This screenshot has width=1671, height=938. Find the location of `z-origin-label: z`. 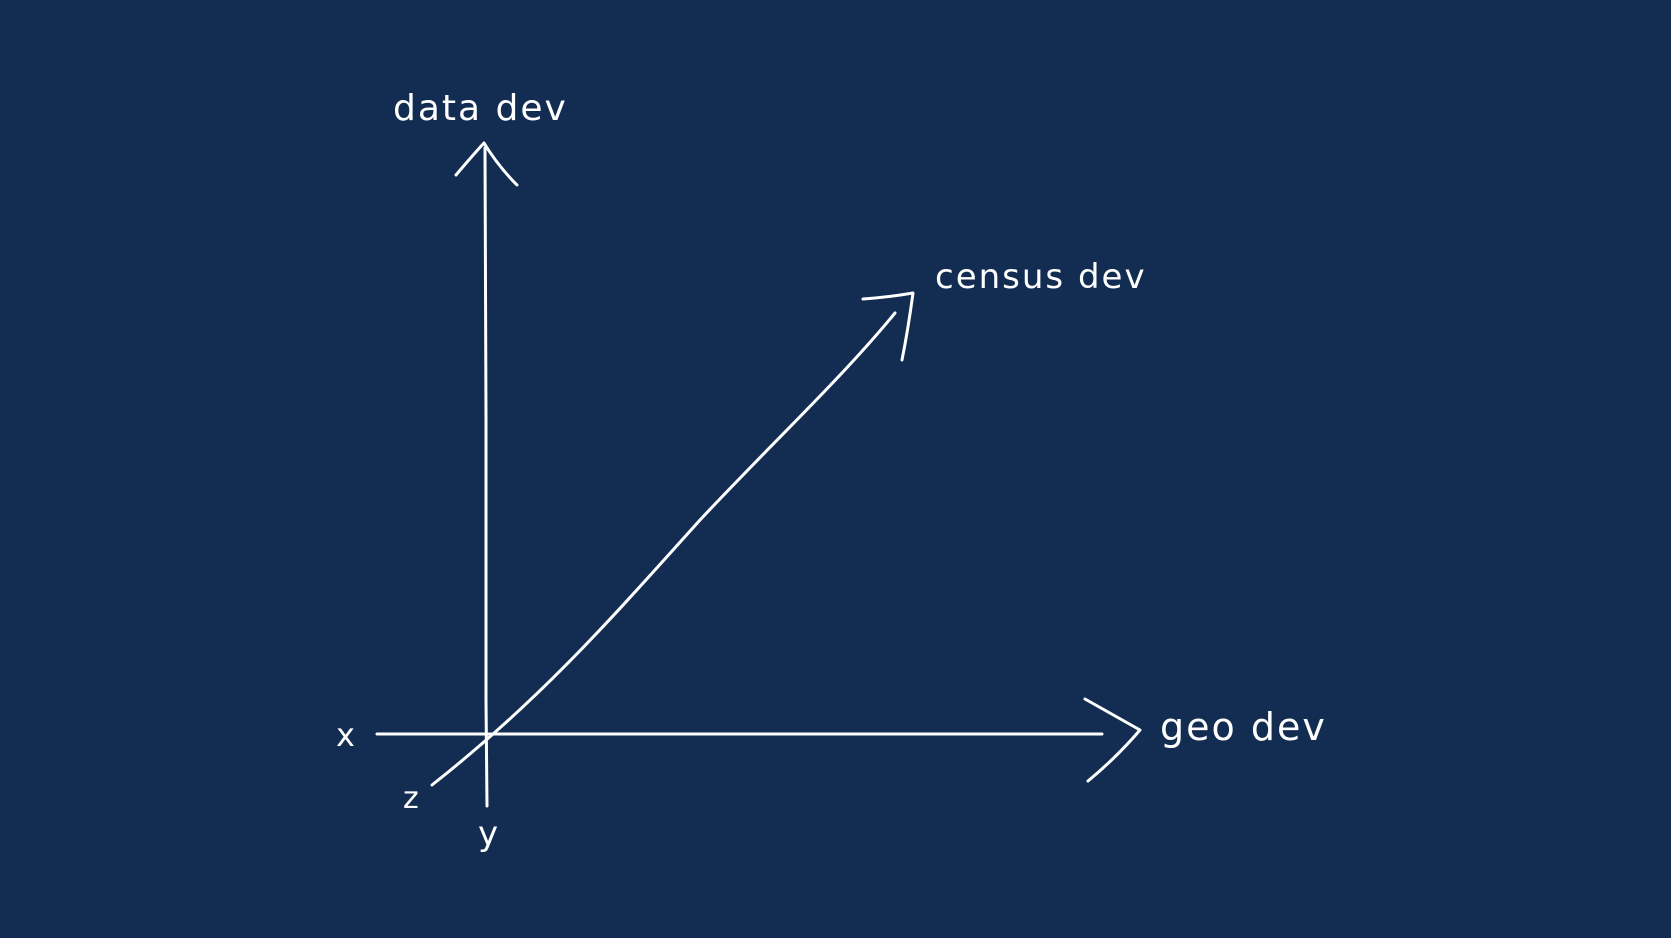

z-origin-label: z is located at coordinates (412, 798).